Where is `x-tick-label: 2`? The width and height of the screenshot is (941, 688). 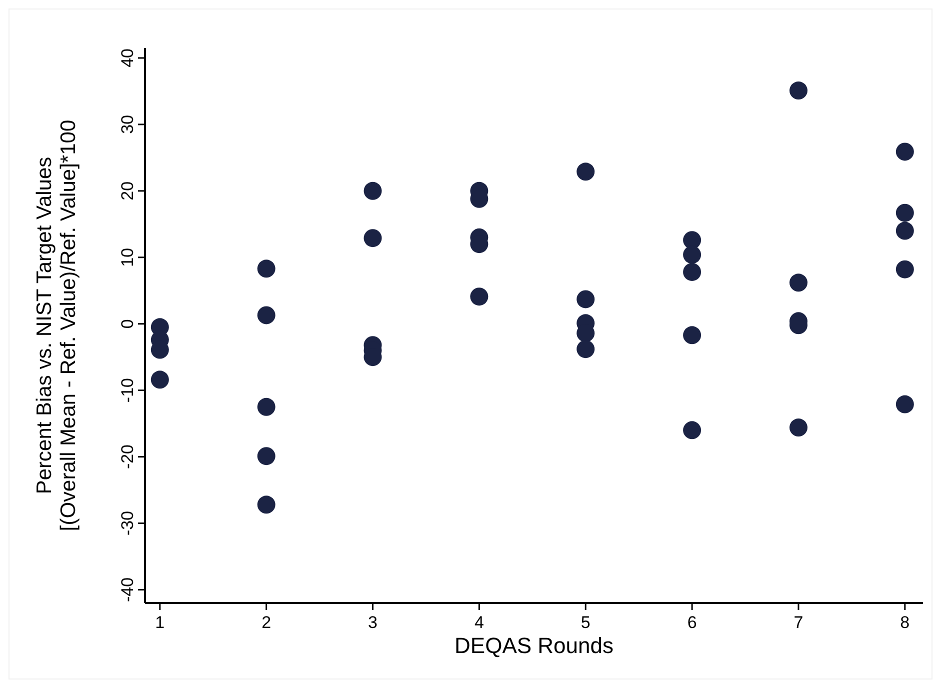 x-tick-label: 2 is located at coordinates (267, 622).